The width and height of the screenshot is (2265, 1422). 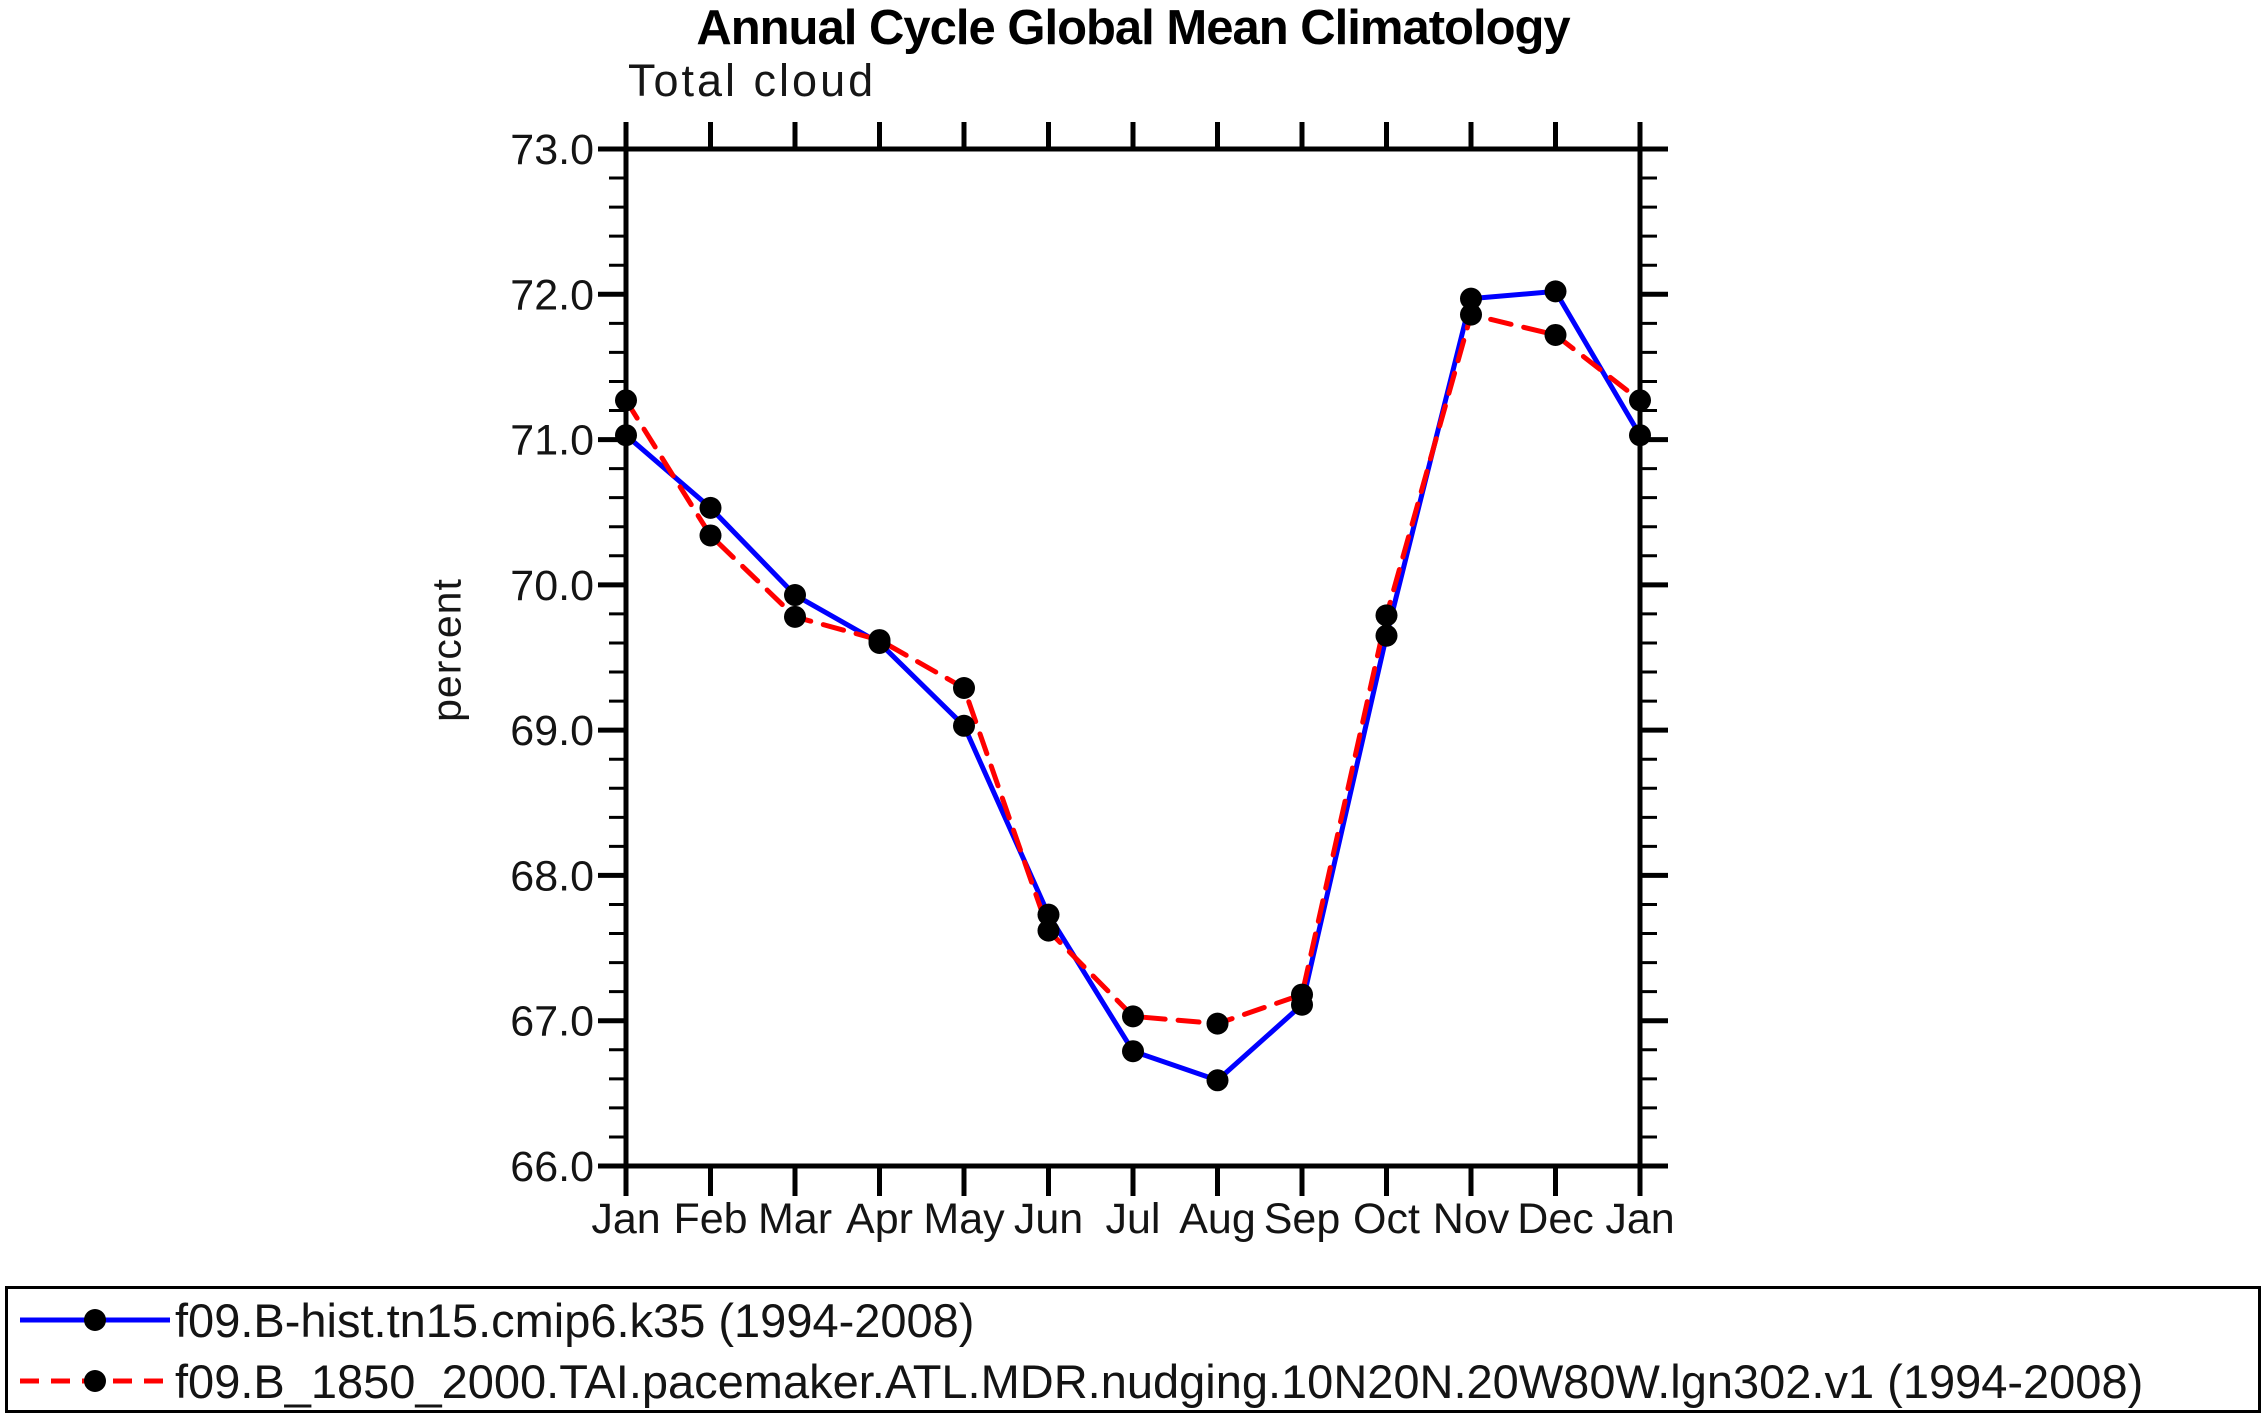 What do you see at coordinates (1133, 1219) in the screenshot?
I see `x-axis-tick-label: Jul` at bounding box center [1133, 1219].